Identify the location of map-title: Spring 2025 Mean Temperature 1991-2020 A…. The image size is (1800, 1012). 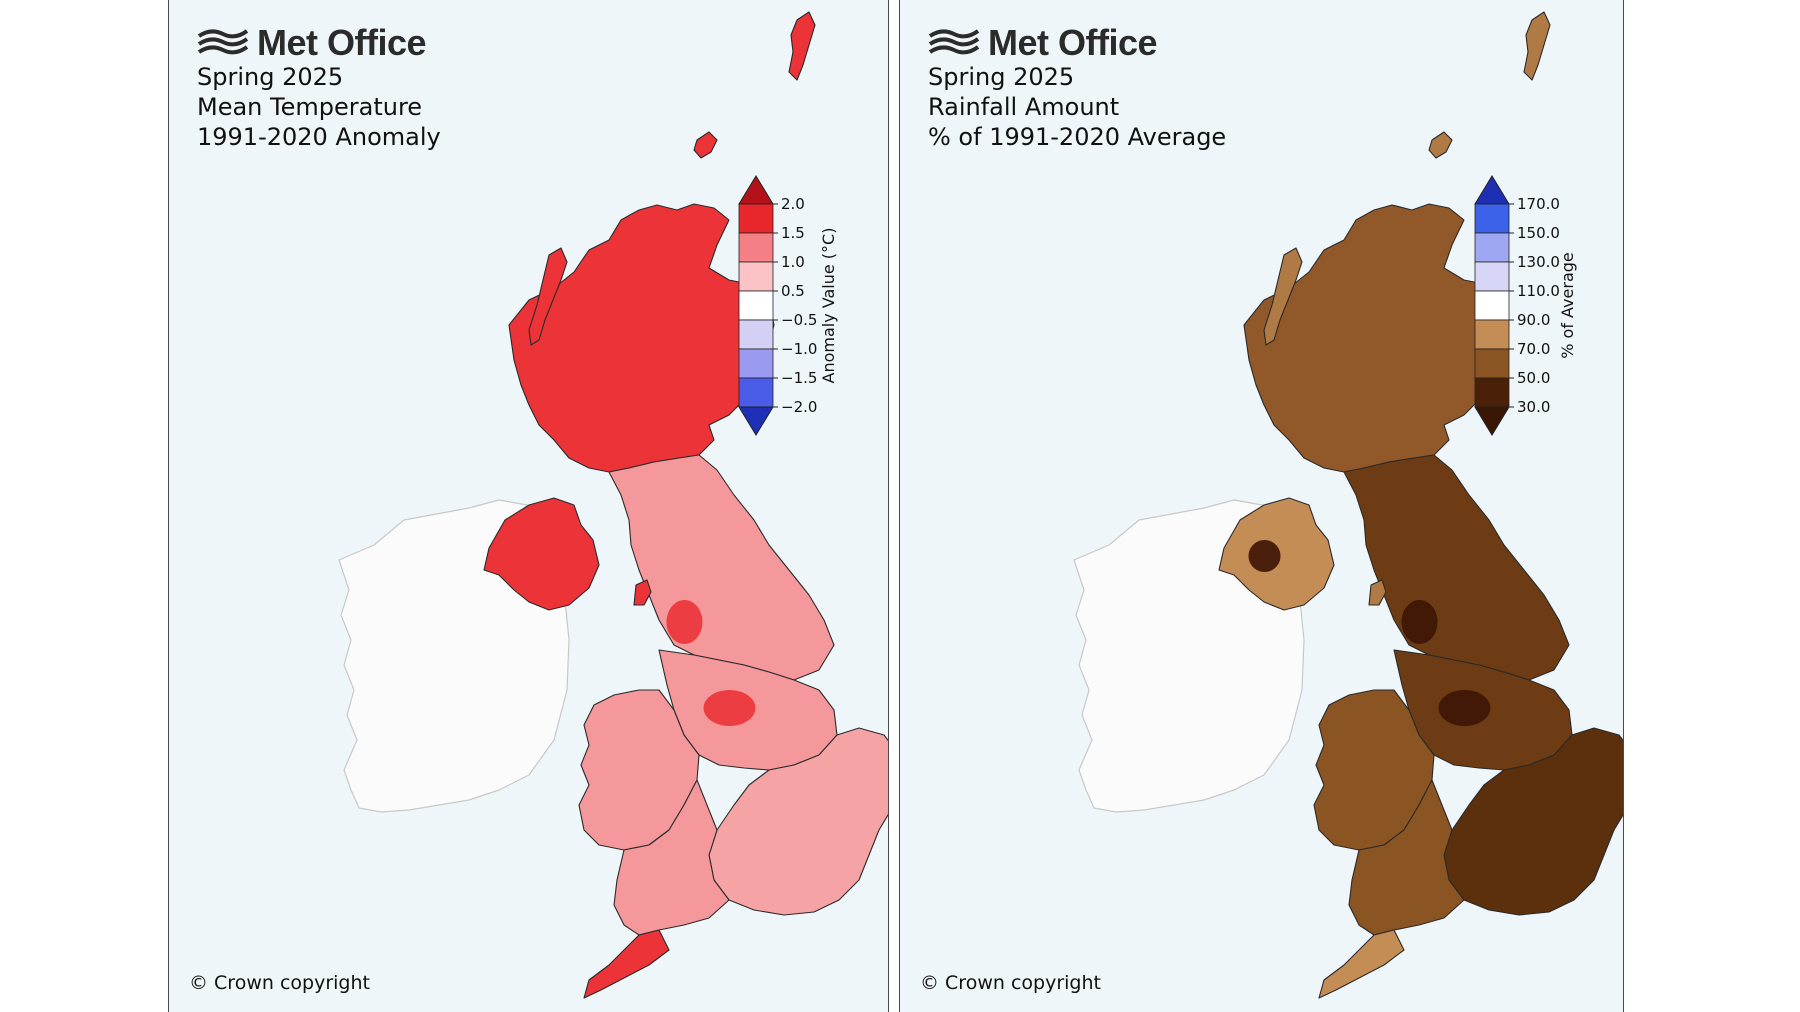
(319, 107).